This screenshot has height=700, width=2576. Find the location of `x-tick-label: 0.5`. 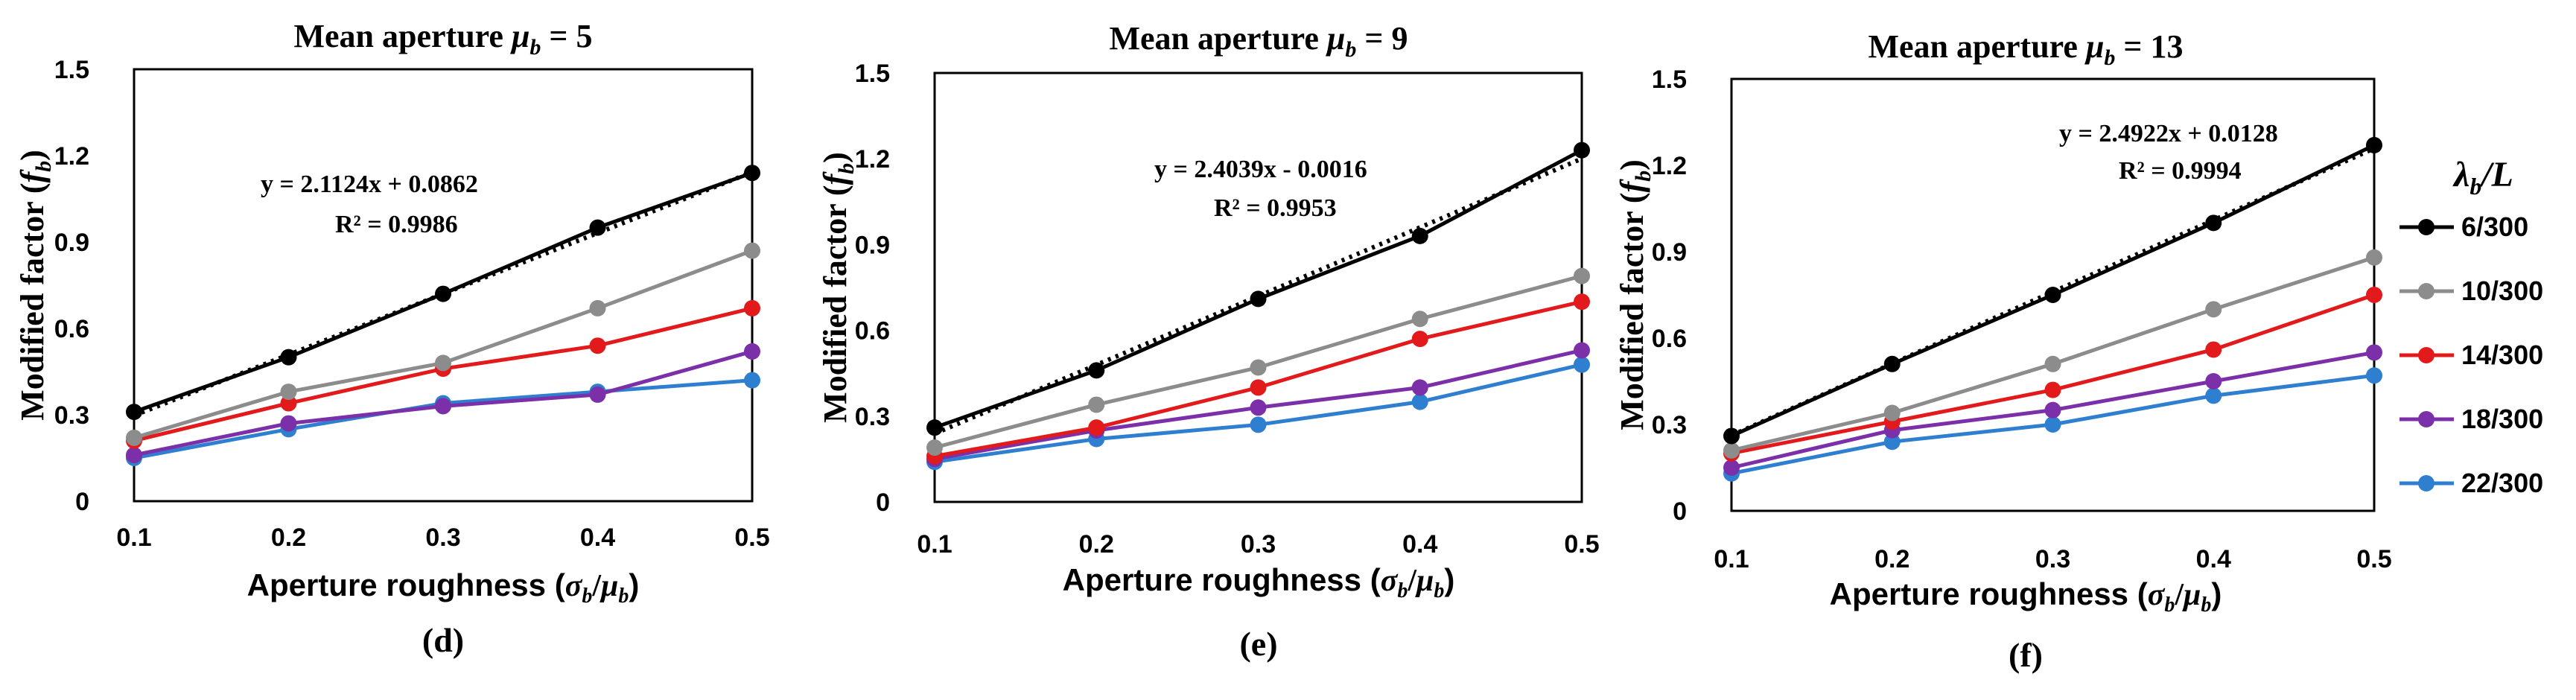

x-tick-label: 0.5 is located at coordinates (2373, 559).